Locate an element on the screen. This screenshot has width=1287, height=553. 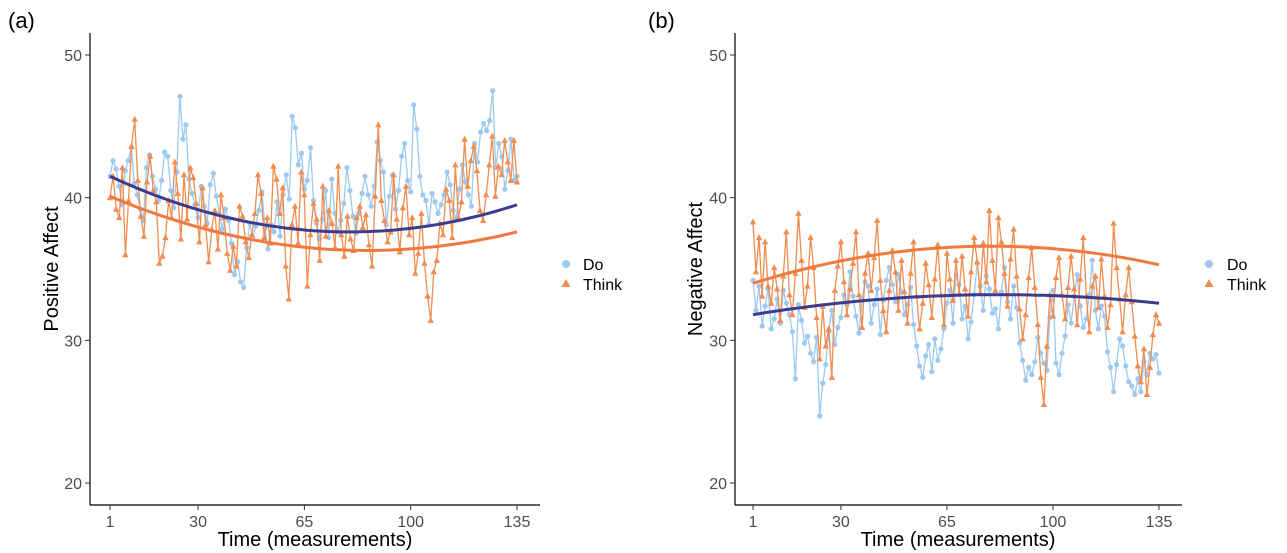
panel-b-tag: (b) is located at coordinates (661, 20).